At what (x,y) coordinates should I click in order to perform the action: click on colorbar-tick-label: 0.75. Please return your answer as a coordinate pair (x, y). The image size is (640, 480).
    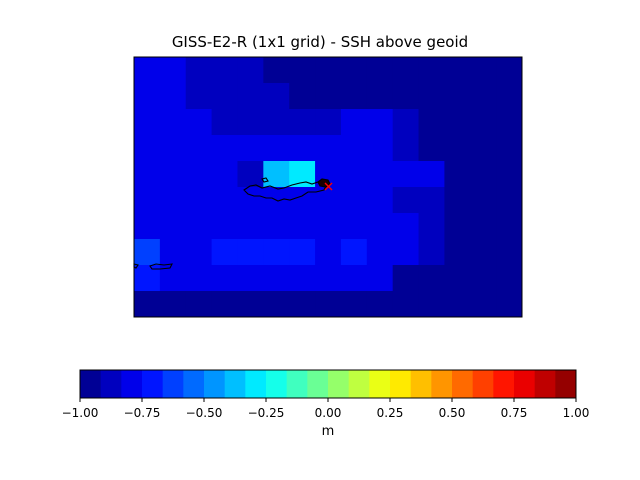
    Looking at the image, I should click on (514, 413).